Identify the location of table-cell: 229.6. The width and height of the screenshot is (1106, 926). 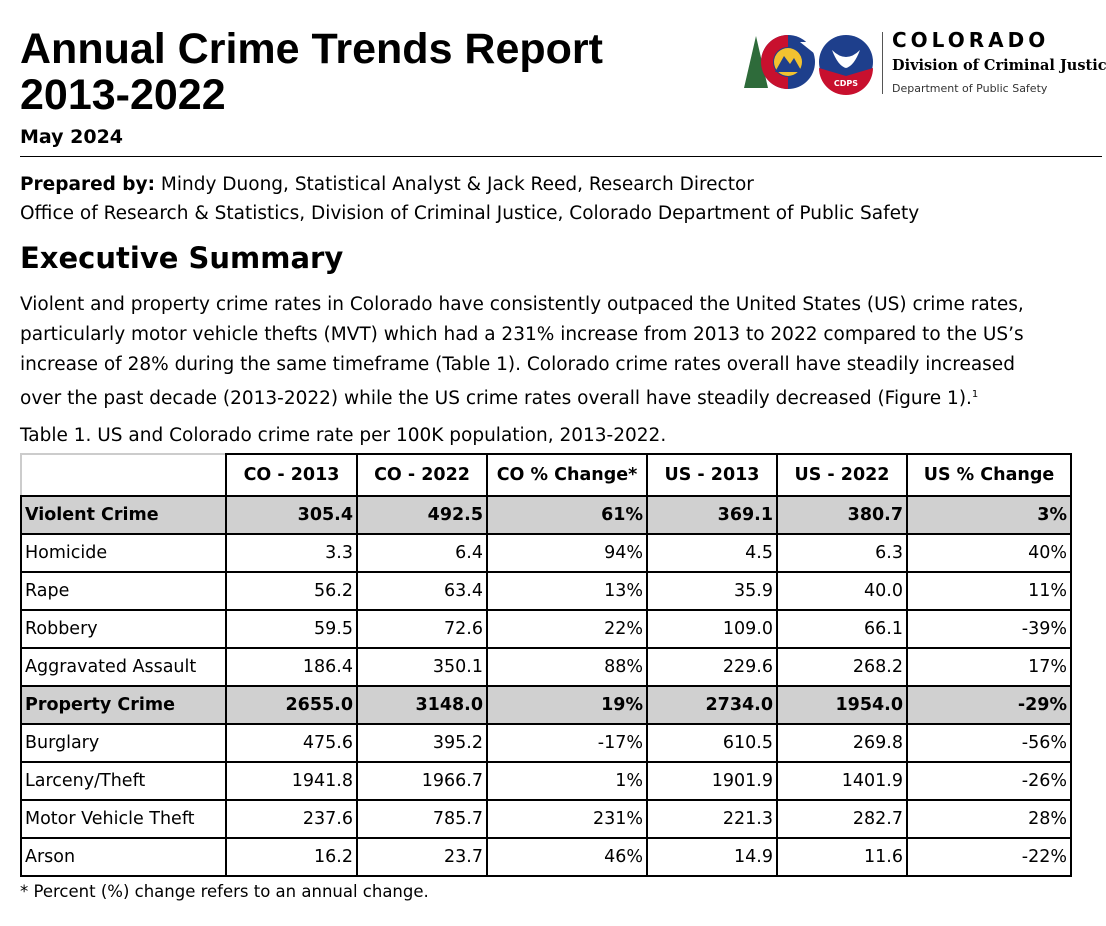
(712, 667).